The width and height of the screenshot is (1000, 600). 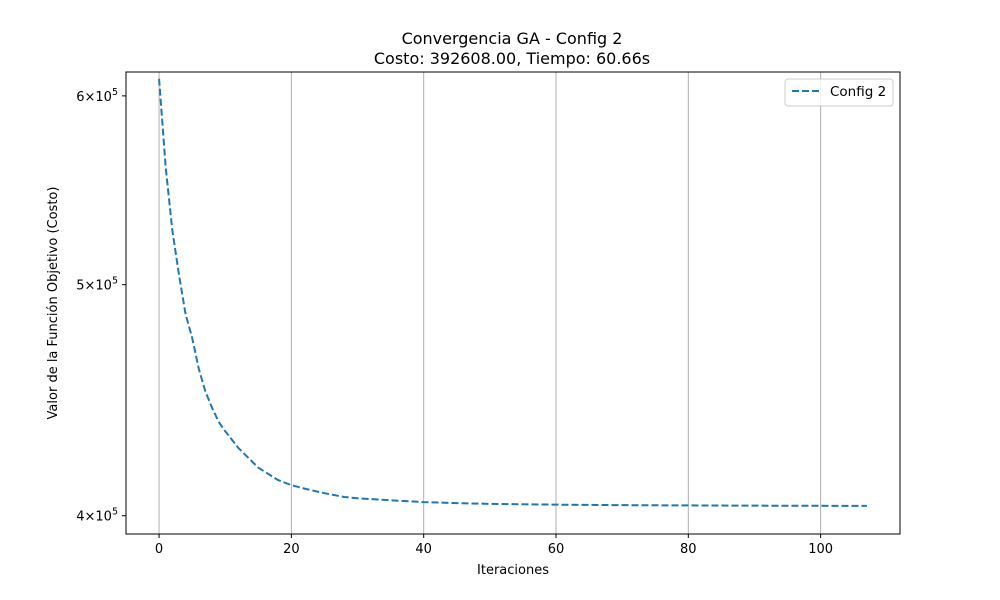 I want to click on legend-box, so click(x=839, y=92).